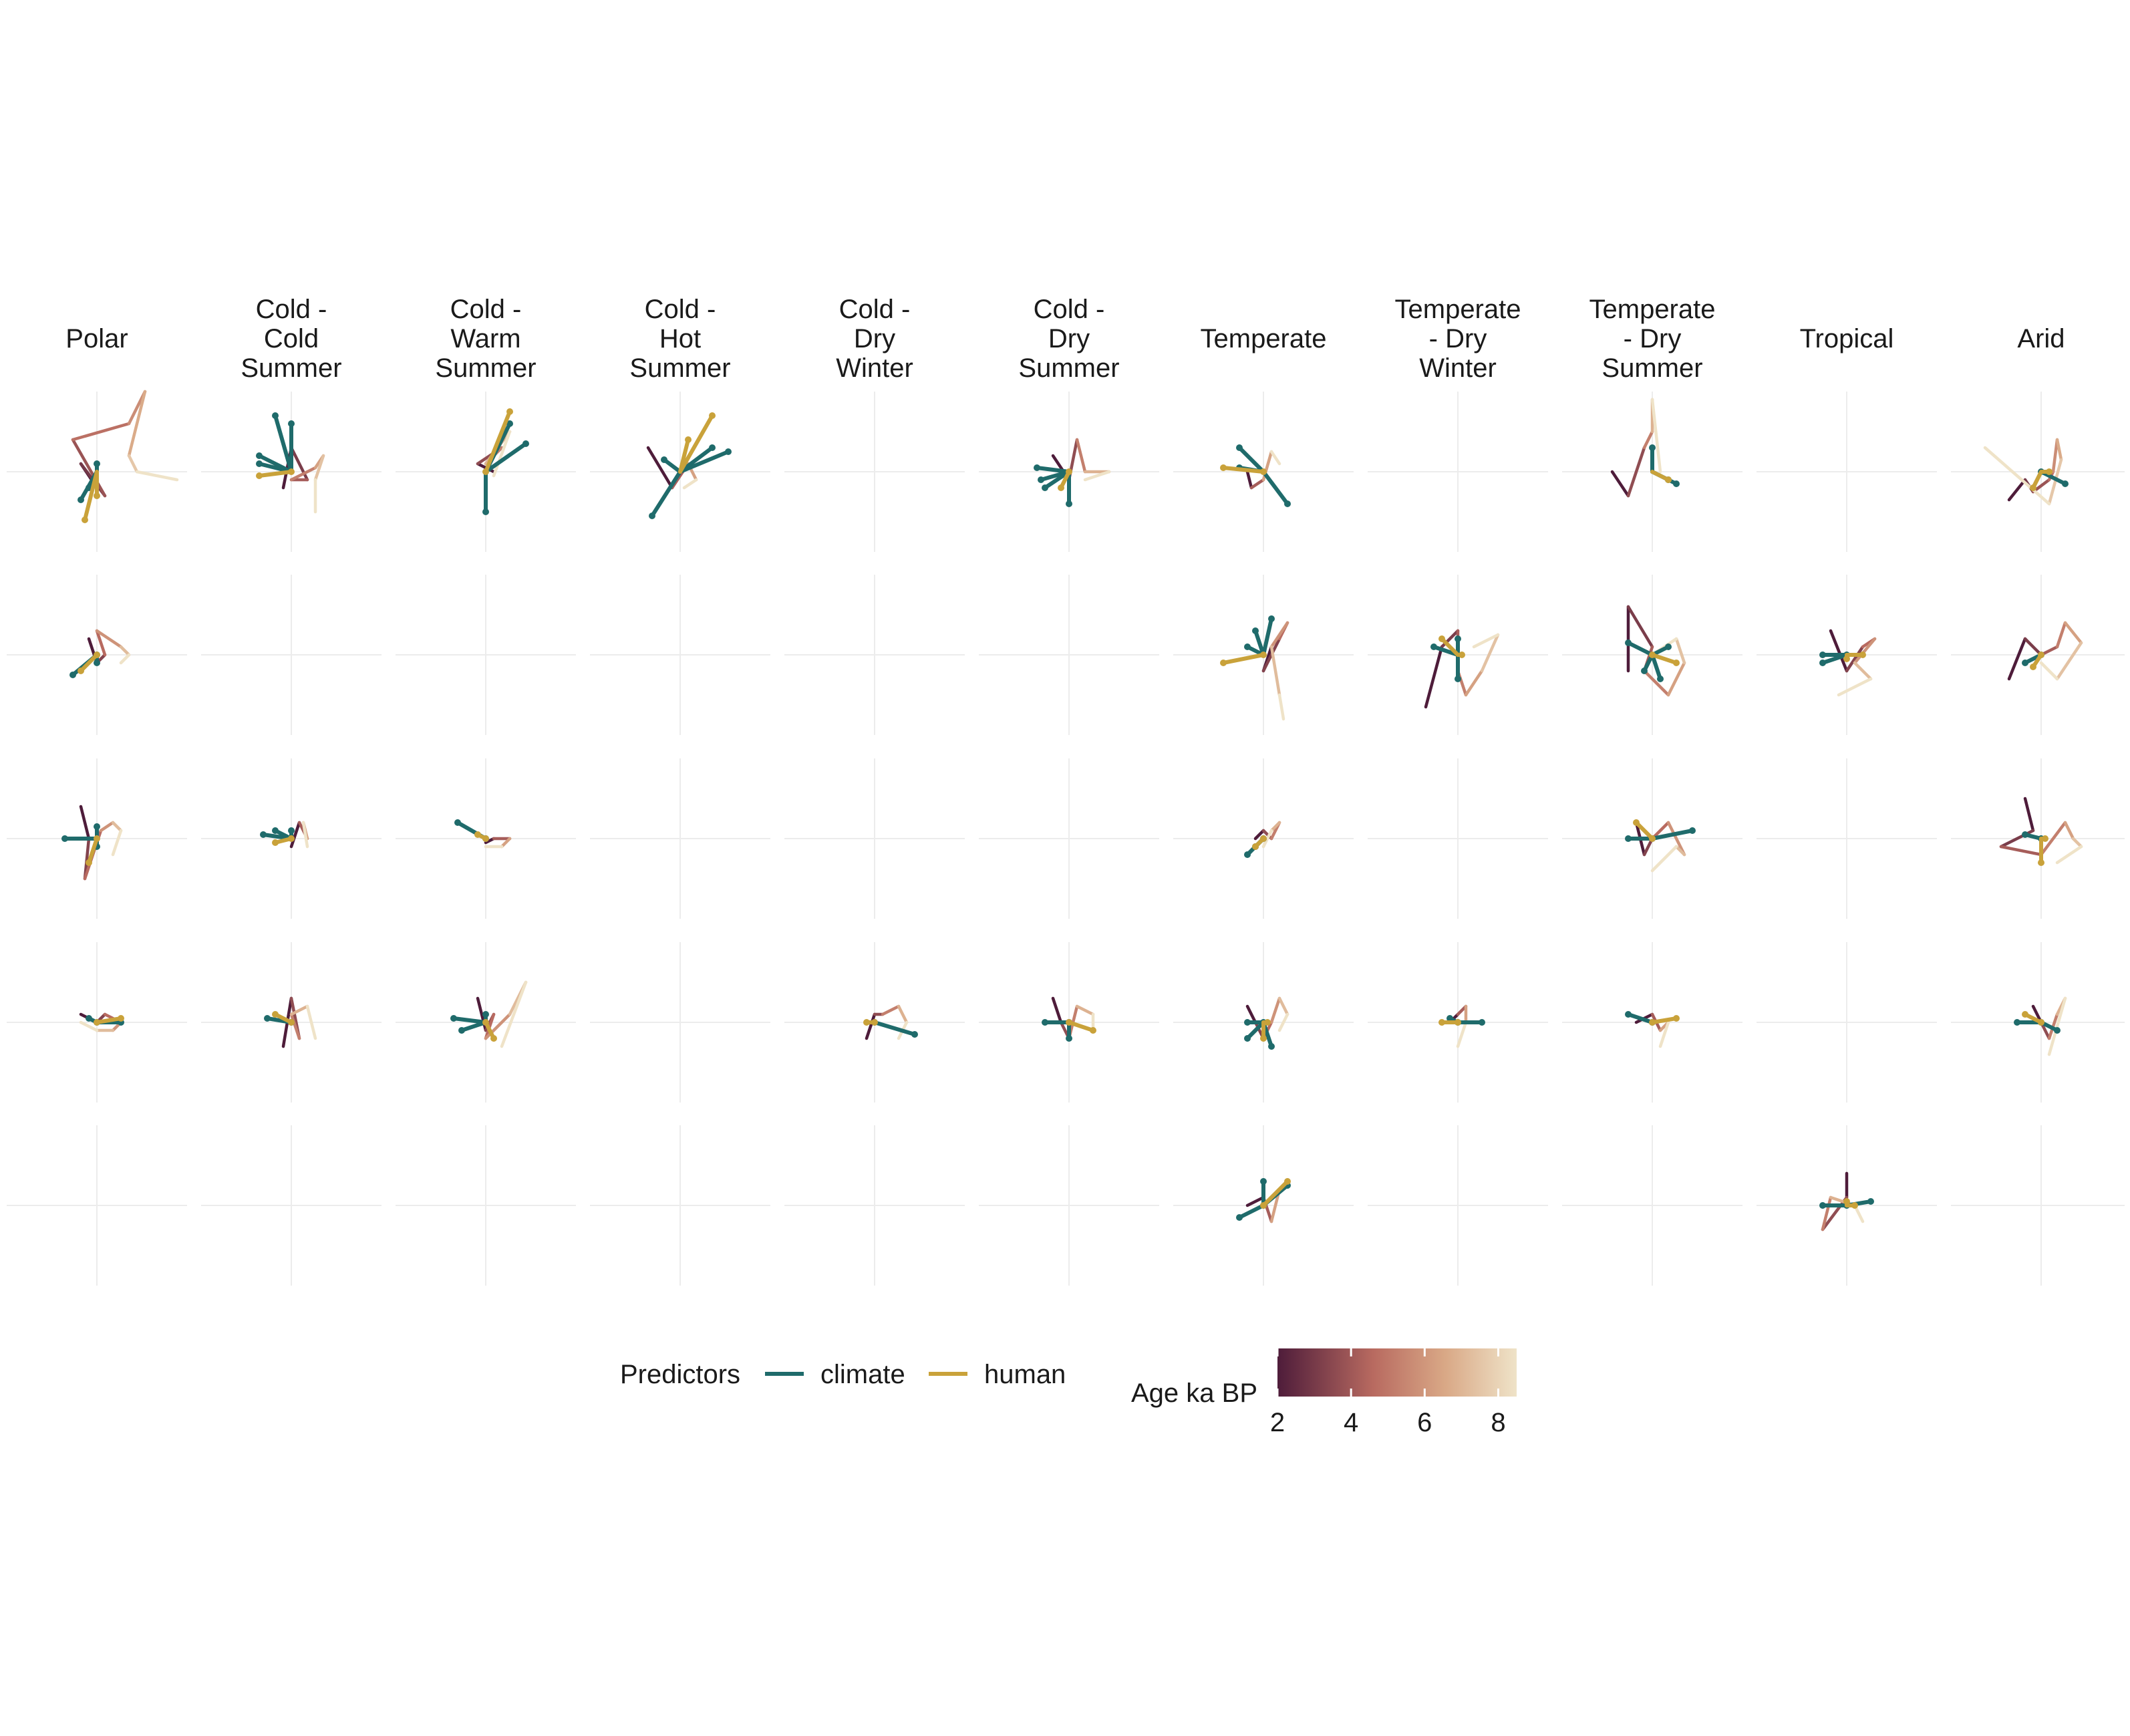 The image size is (2130, 1736). I want to click on predictors-legend-title: Predictors, so click(680, 1374).